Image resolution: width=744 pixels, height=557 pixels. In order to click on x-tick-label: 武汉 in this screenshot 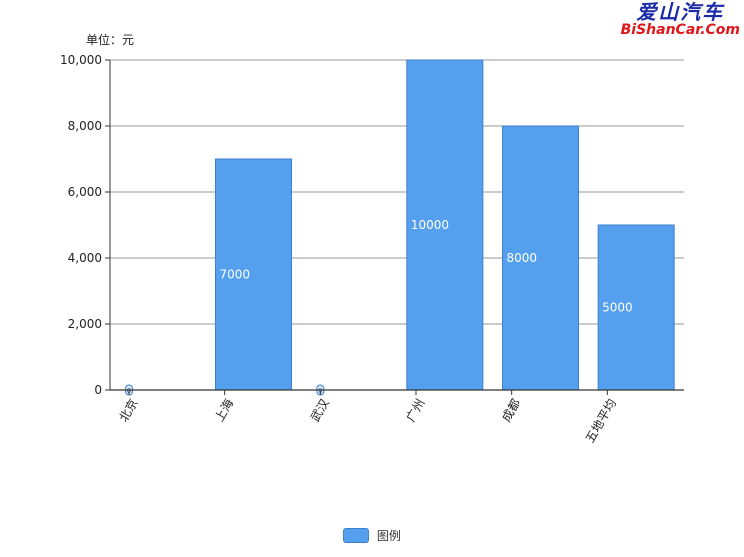, I will do `click(320, 411)`.